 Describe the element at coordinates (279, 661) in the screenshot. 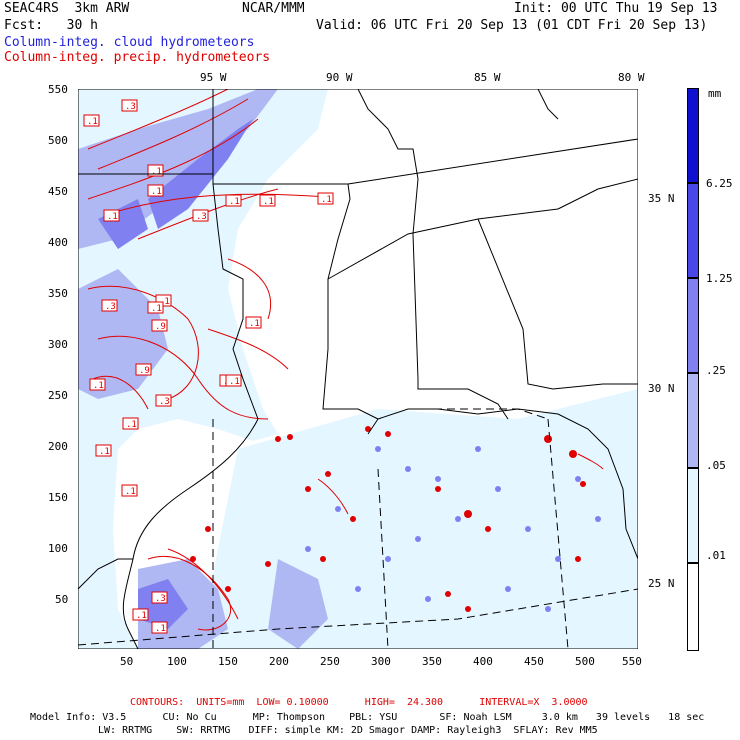

I see `x-tick-200: 200` at that location.